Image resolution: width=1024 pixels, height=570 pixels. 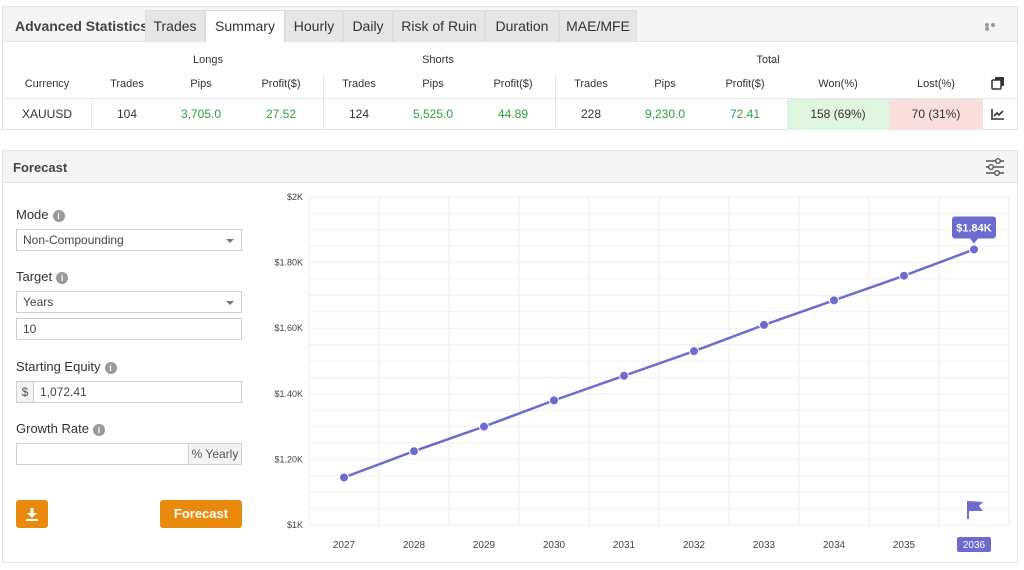 What do you see at coordinates (201, 84) in the screenshot?
I see `col-header-long-pips: Pips` at bounding box center [201, 84].